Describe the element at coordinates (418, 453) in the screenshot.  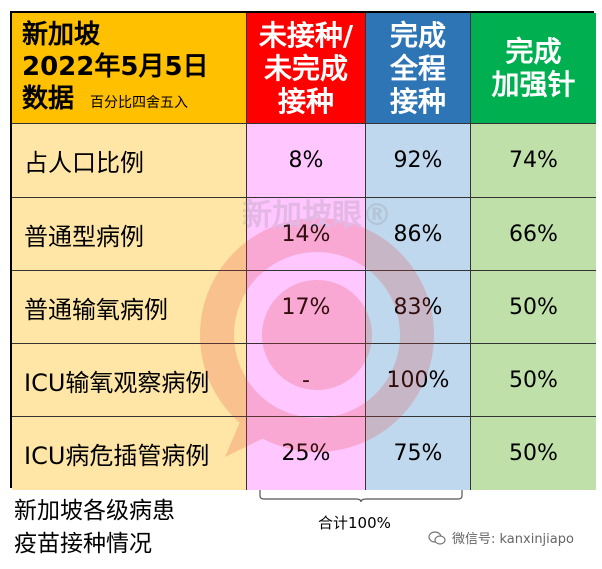
I see `cell-full: 75%` at that location.